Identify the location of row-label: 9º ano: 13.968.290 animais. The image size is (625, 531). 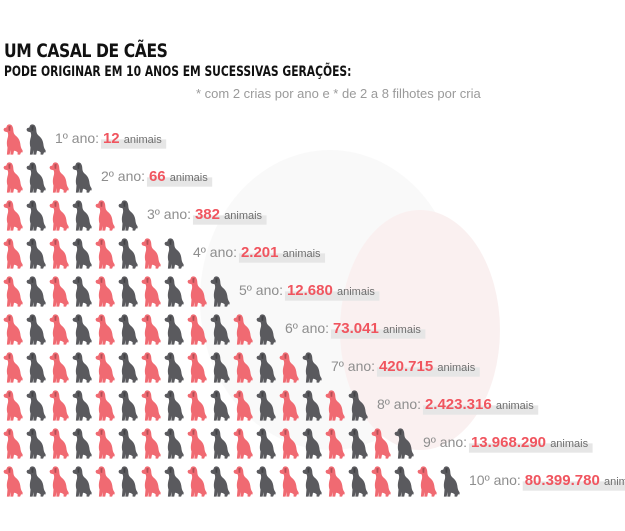
(506, 442).